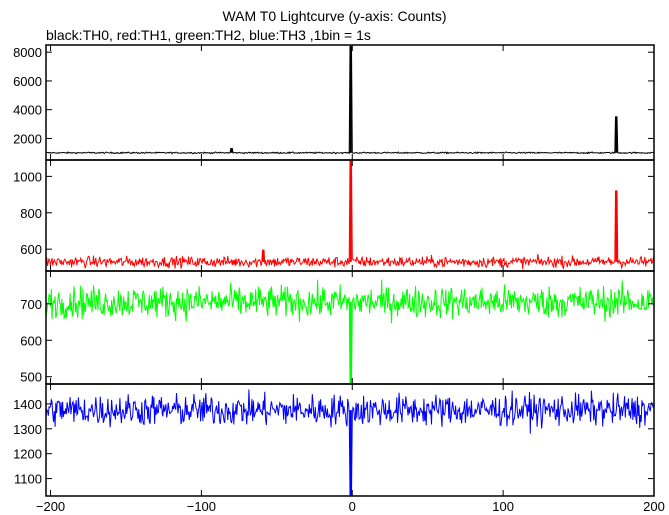 This screenshot has width=669, height=515. I want to click on x-tick-label: 200, so click(654, 506).